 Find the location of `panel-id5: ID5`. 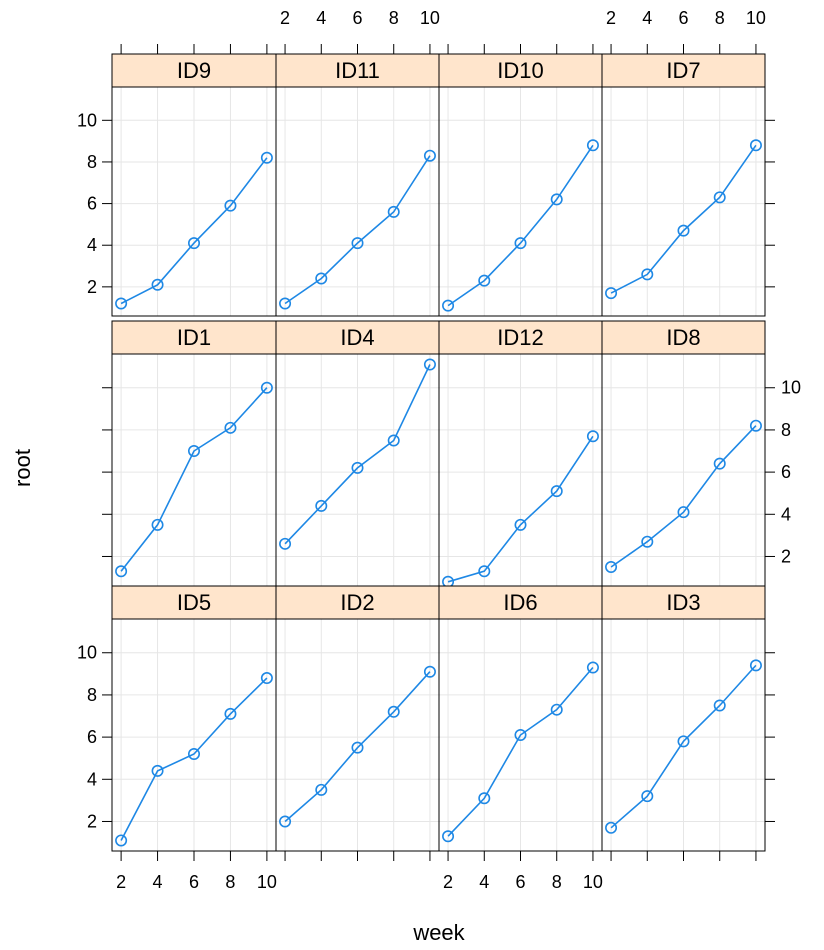

panel-id5: ID5 is located at coordinates (194, 718).